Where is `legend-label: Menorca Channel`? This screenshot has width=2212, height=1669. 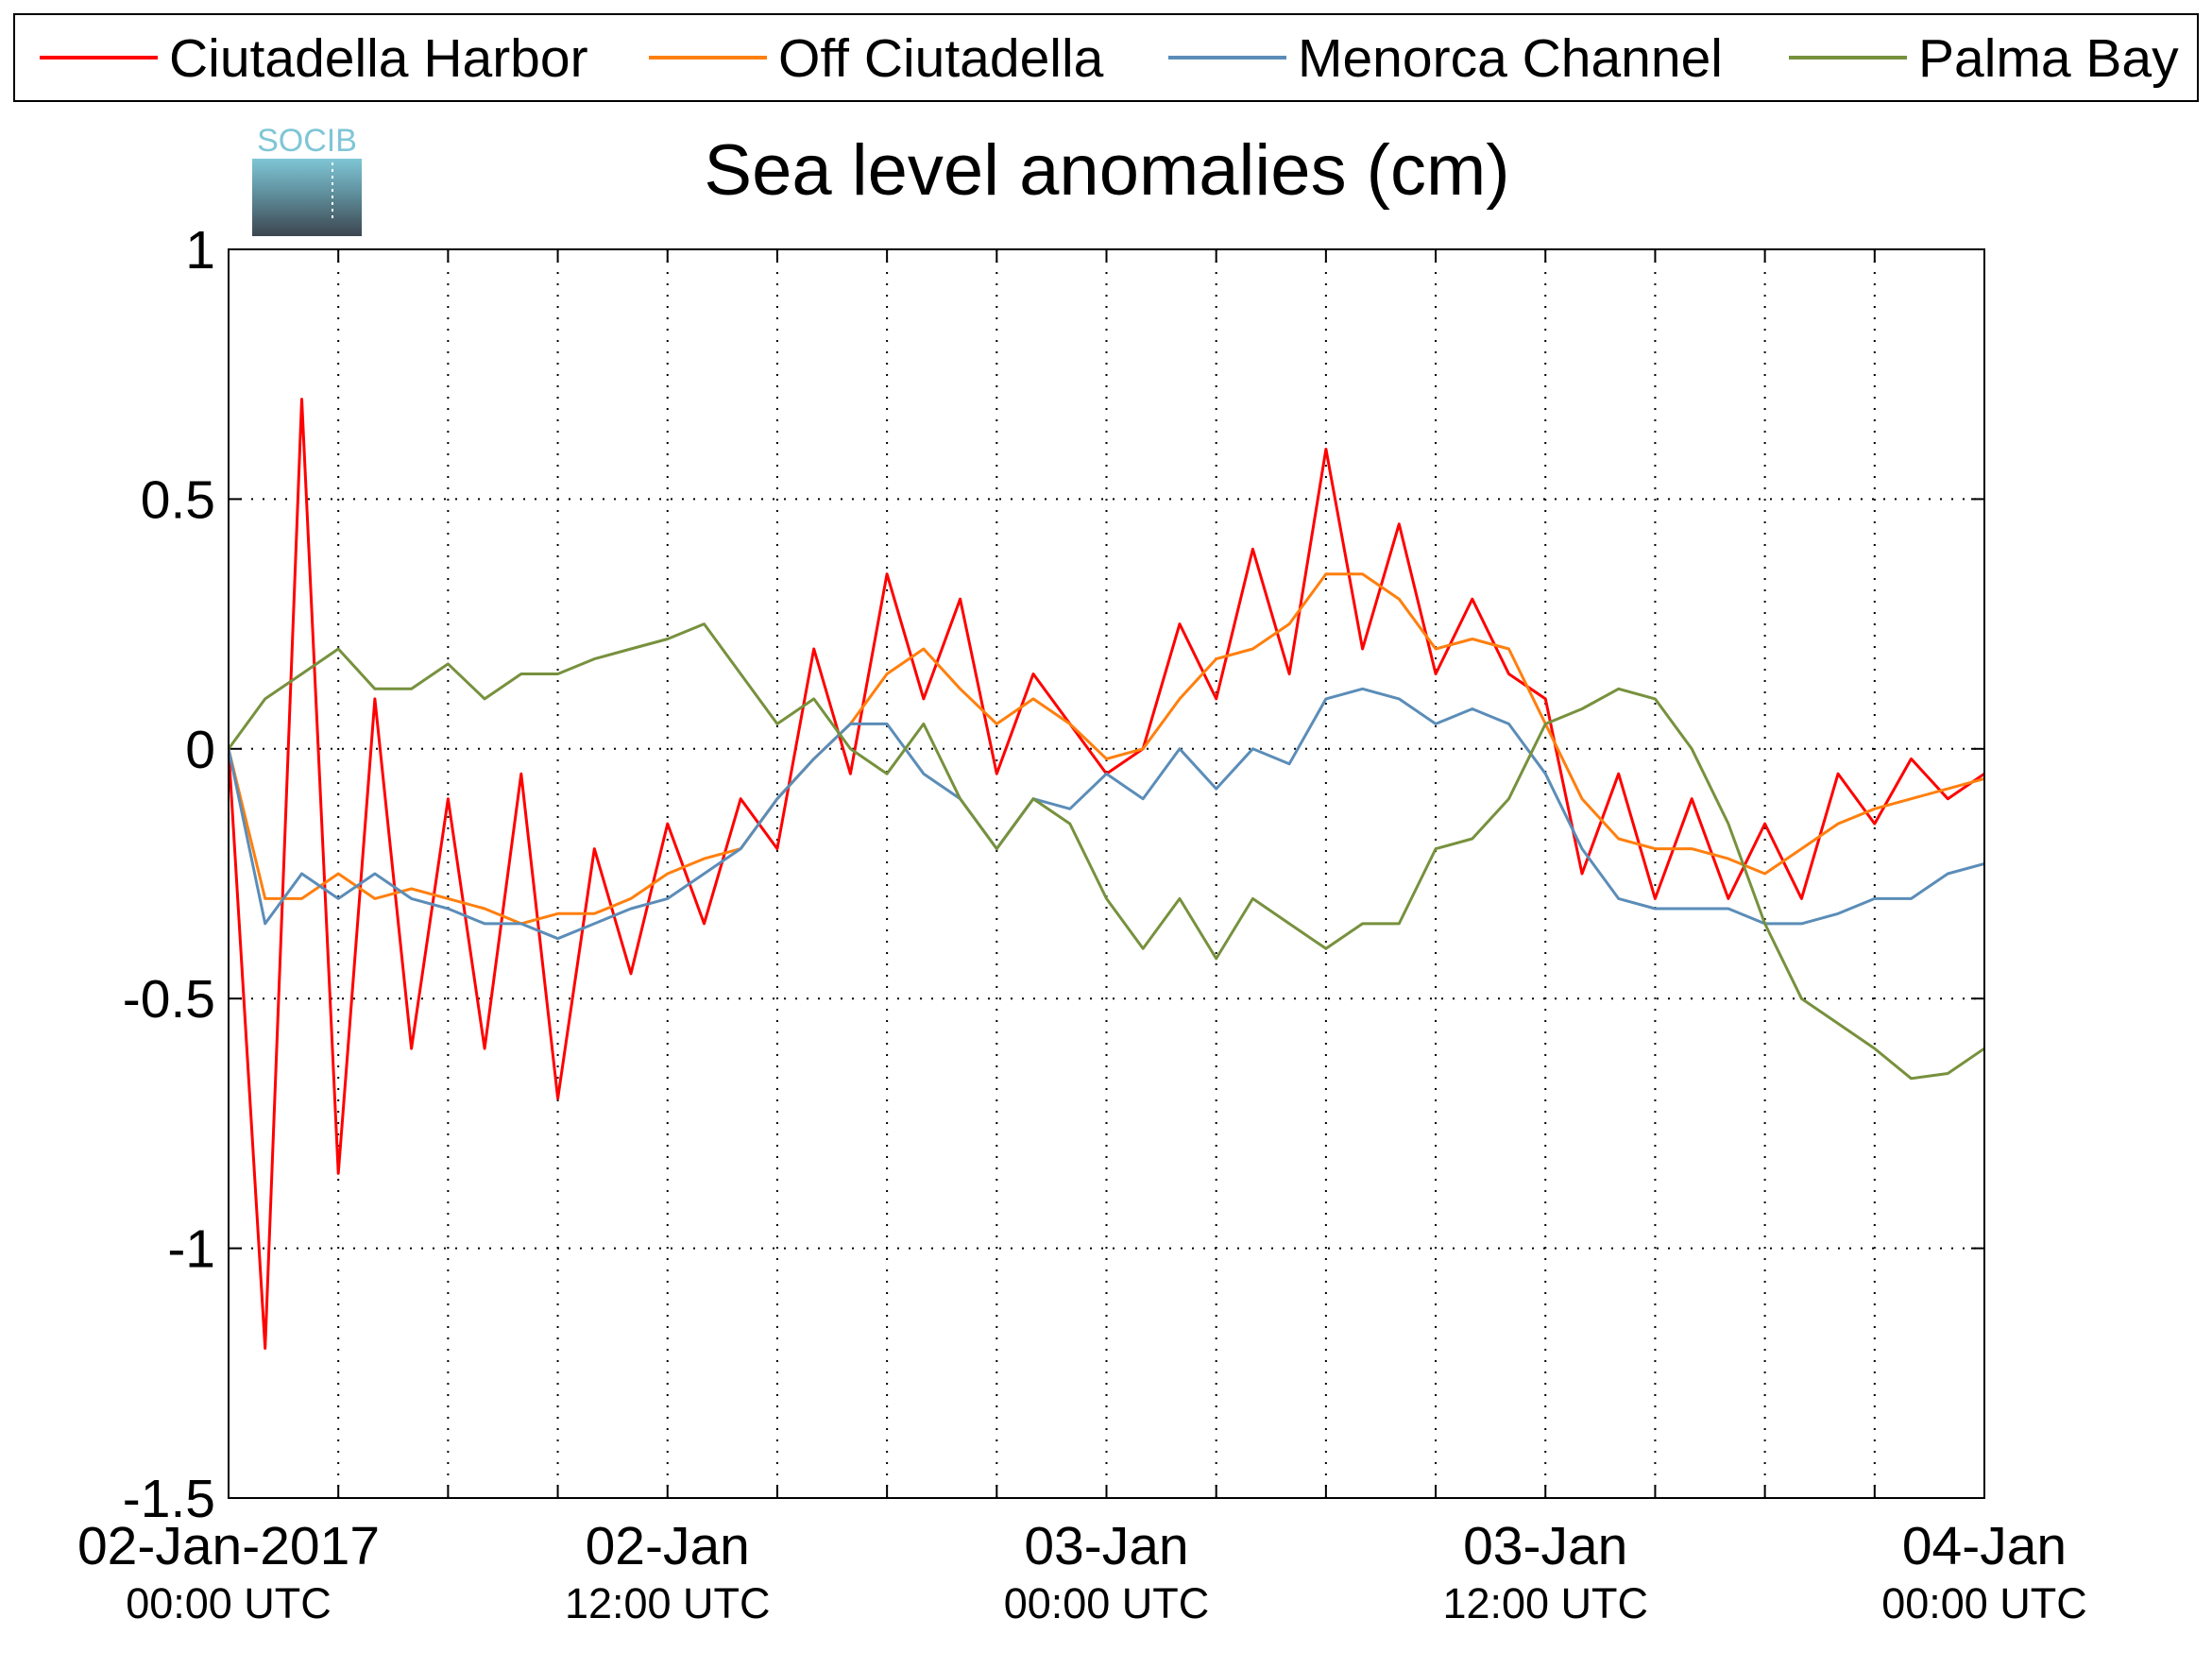 legend-label: Menorca Channel is located at coordinates (1510, 59).